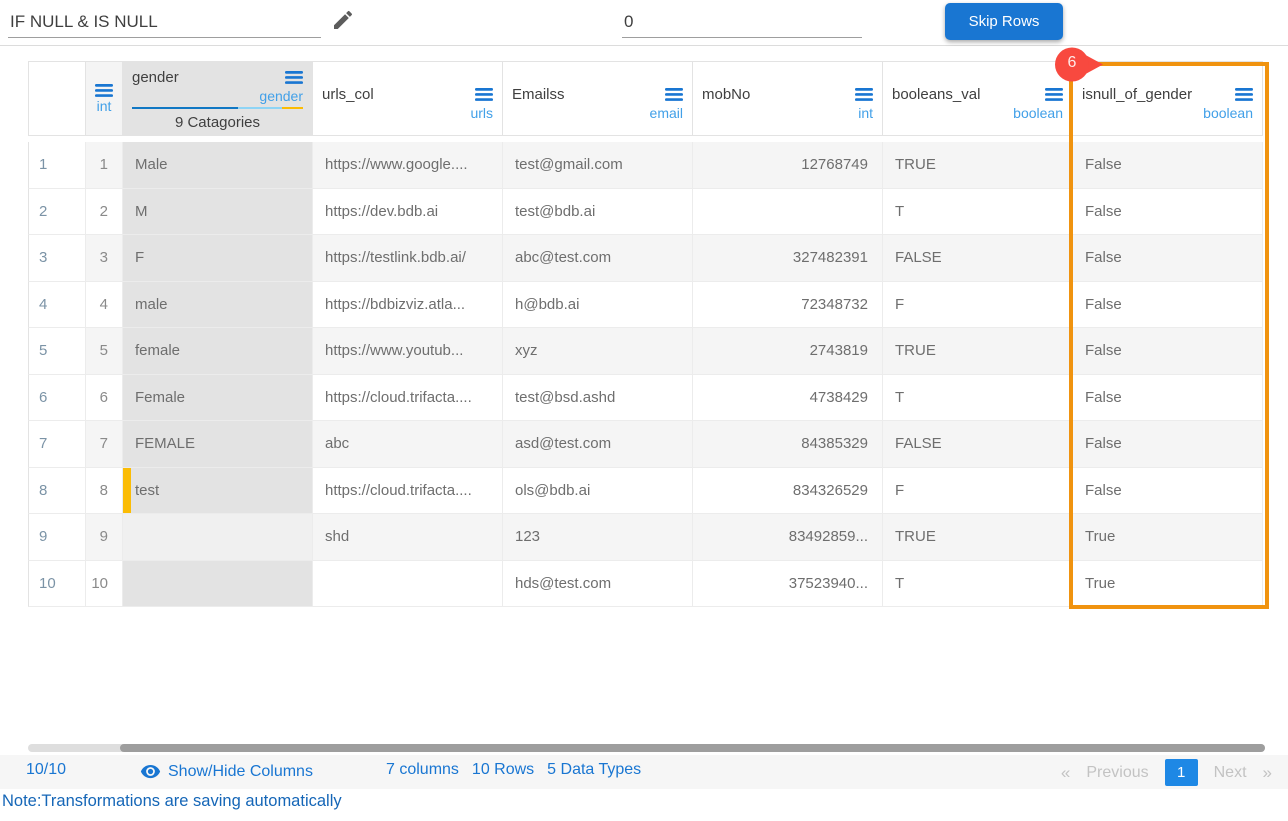 The image size is (1288, 821). I want to click on next-page-button: Next, so click(1230, 772).